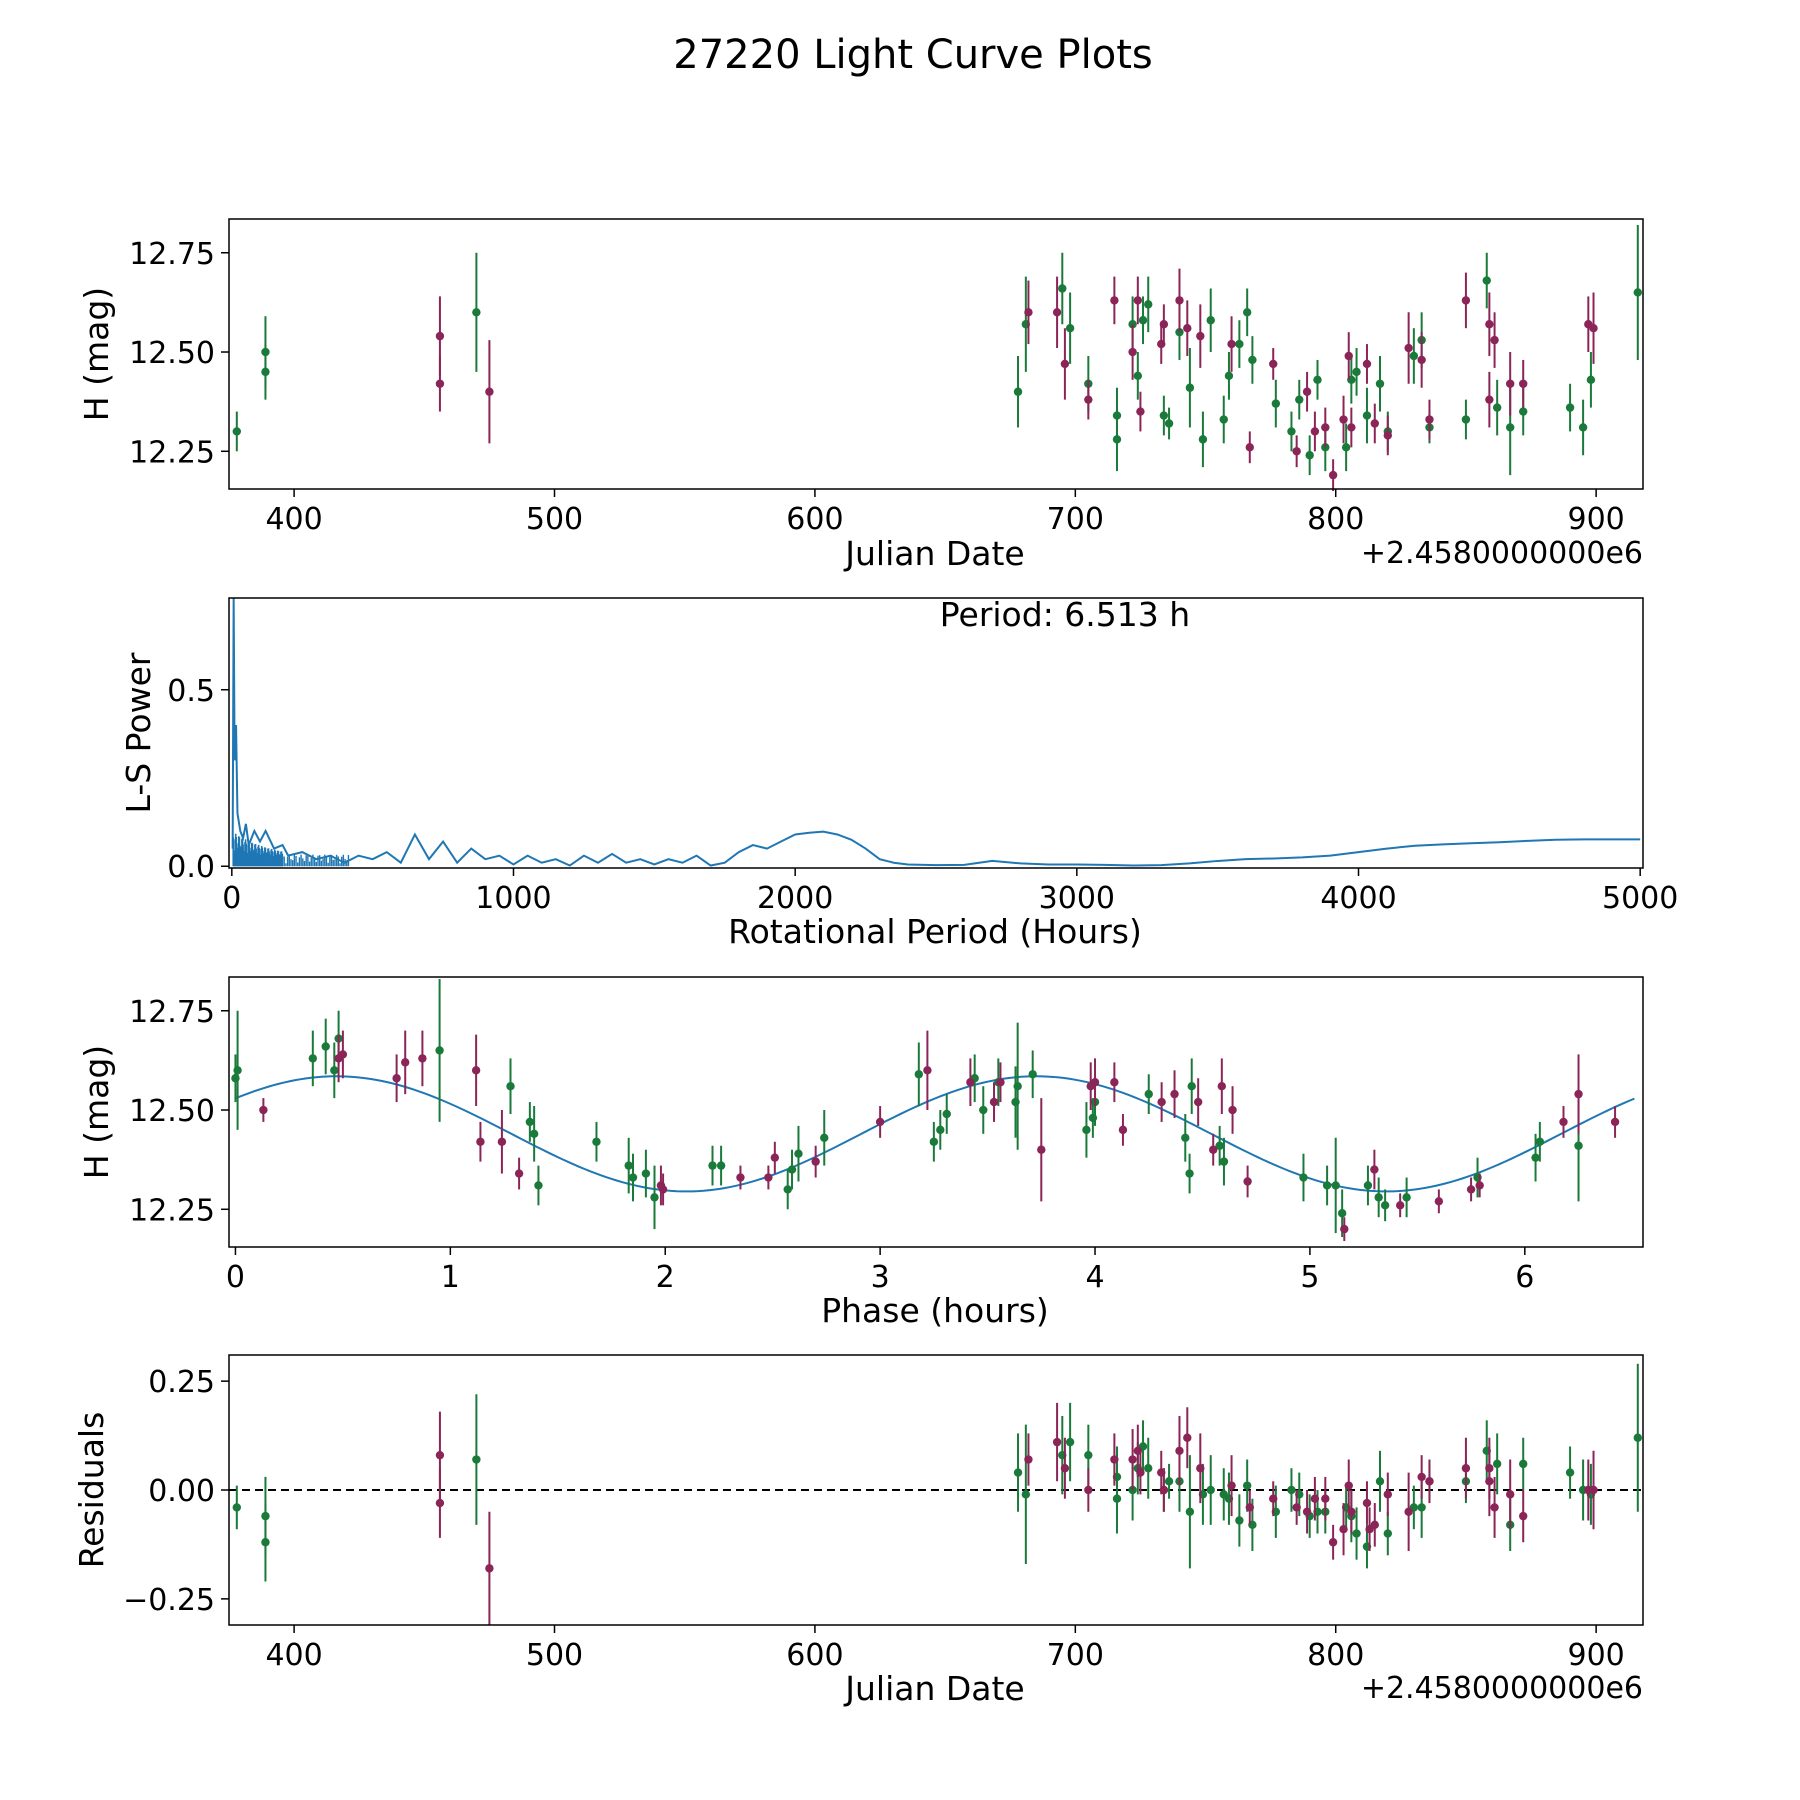 The height and width of the screenshot is (1800, 1800). What do you see at coordinates (665, 1277) in the screenshot?
I see `phased-x-tick-label: 2` at bounding box center [665, 1277].